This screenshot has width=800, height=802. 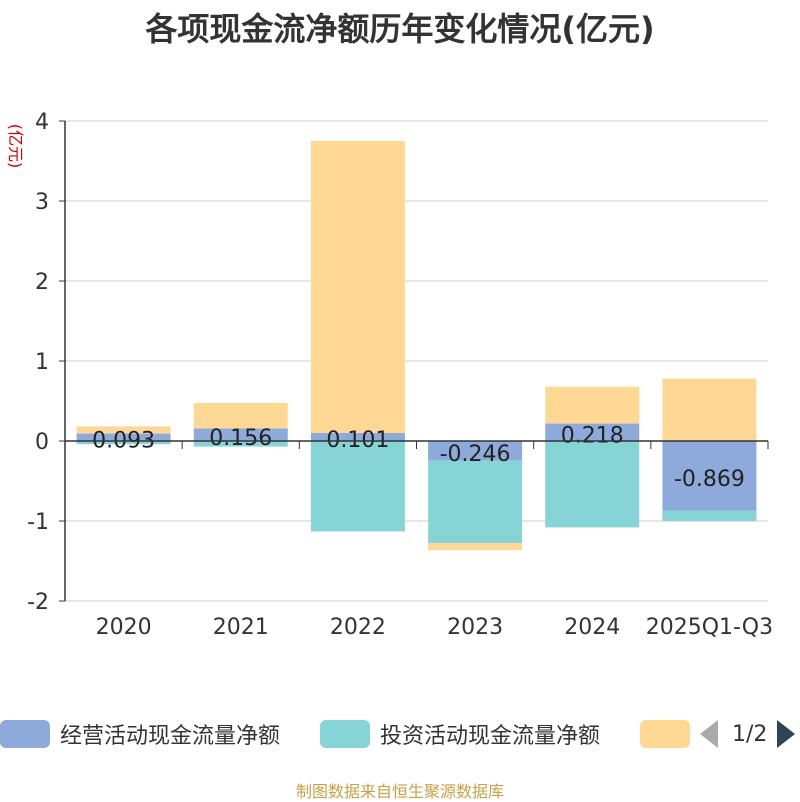 What do you see at coordinates (241, 627) in the screenshot?
I see `x-tick-label: 2021` at bounding box center [241, 627].